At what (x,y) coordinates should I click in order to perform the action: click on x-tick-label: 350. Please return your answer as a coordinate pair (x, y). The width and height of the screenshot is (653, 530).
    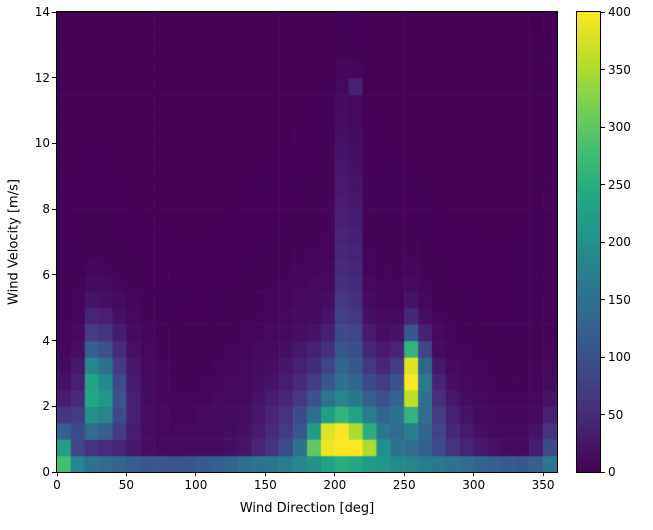
    Looking at the image, I should click on (543, 485).